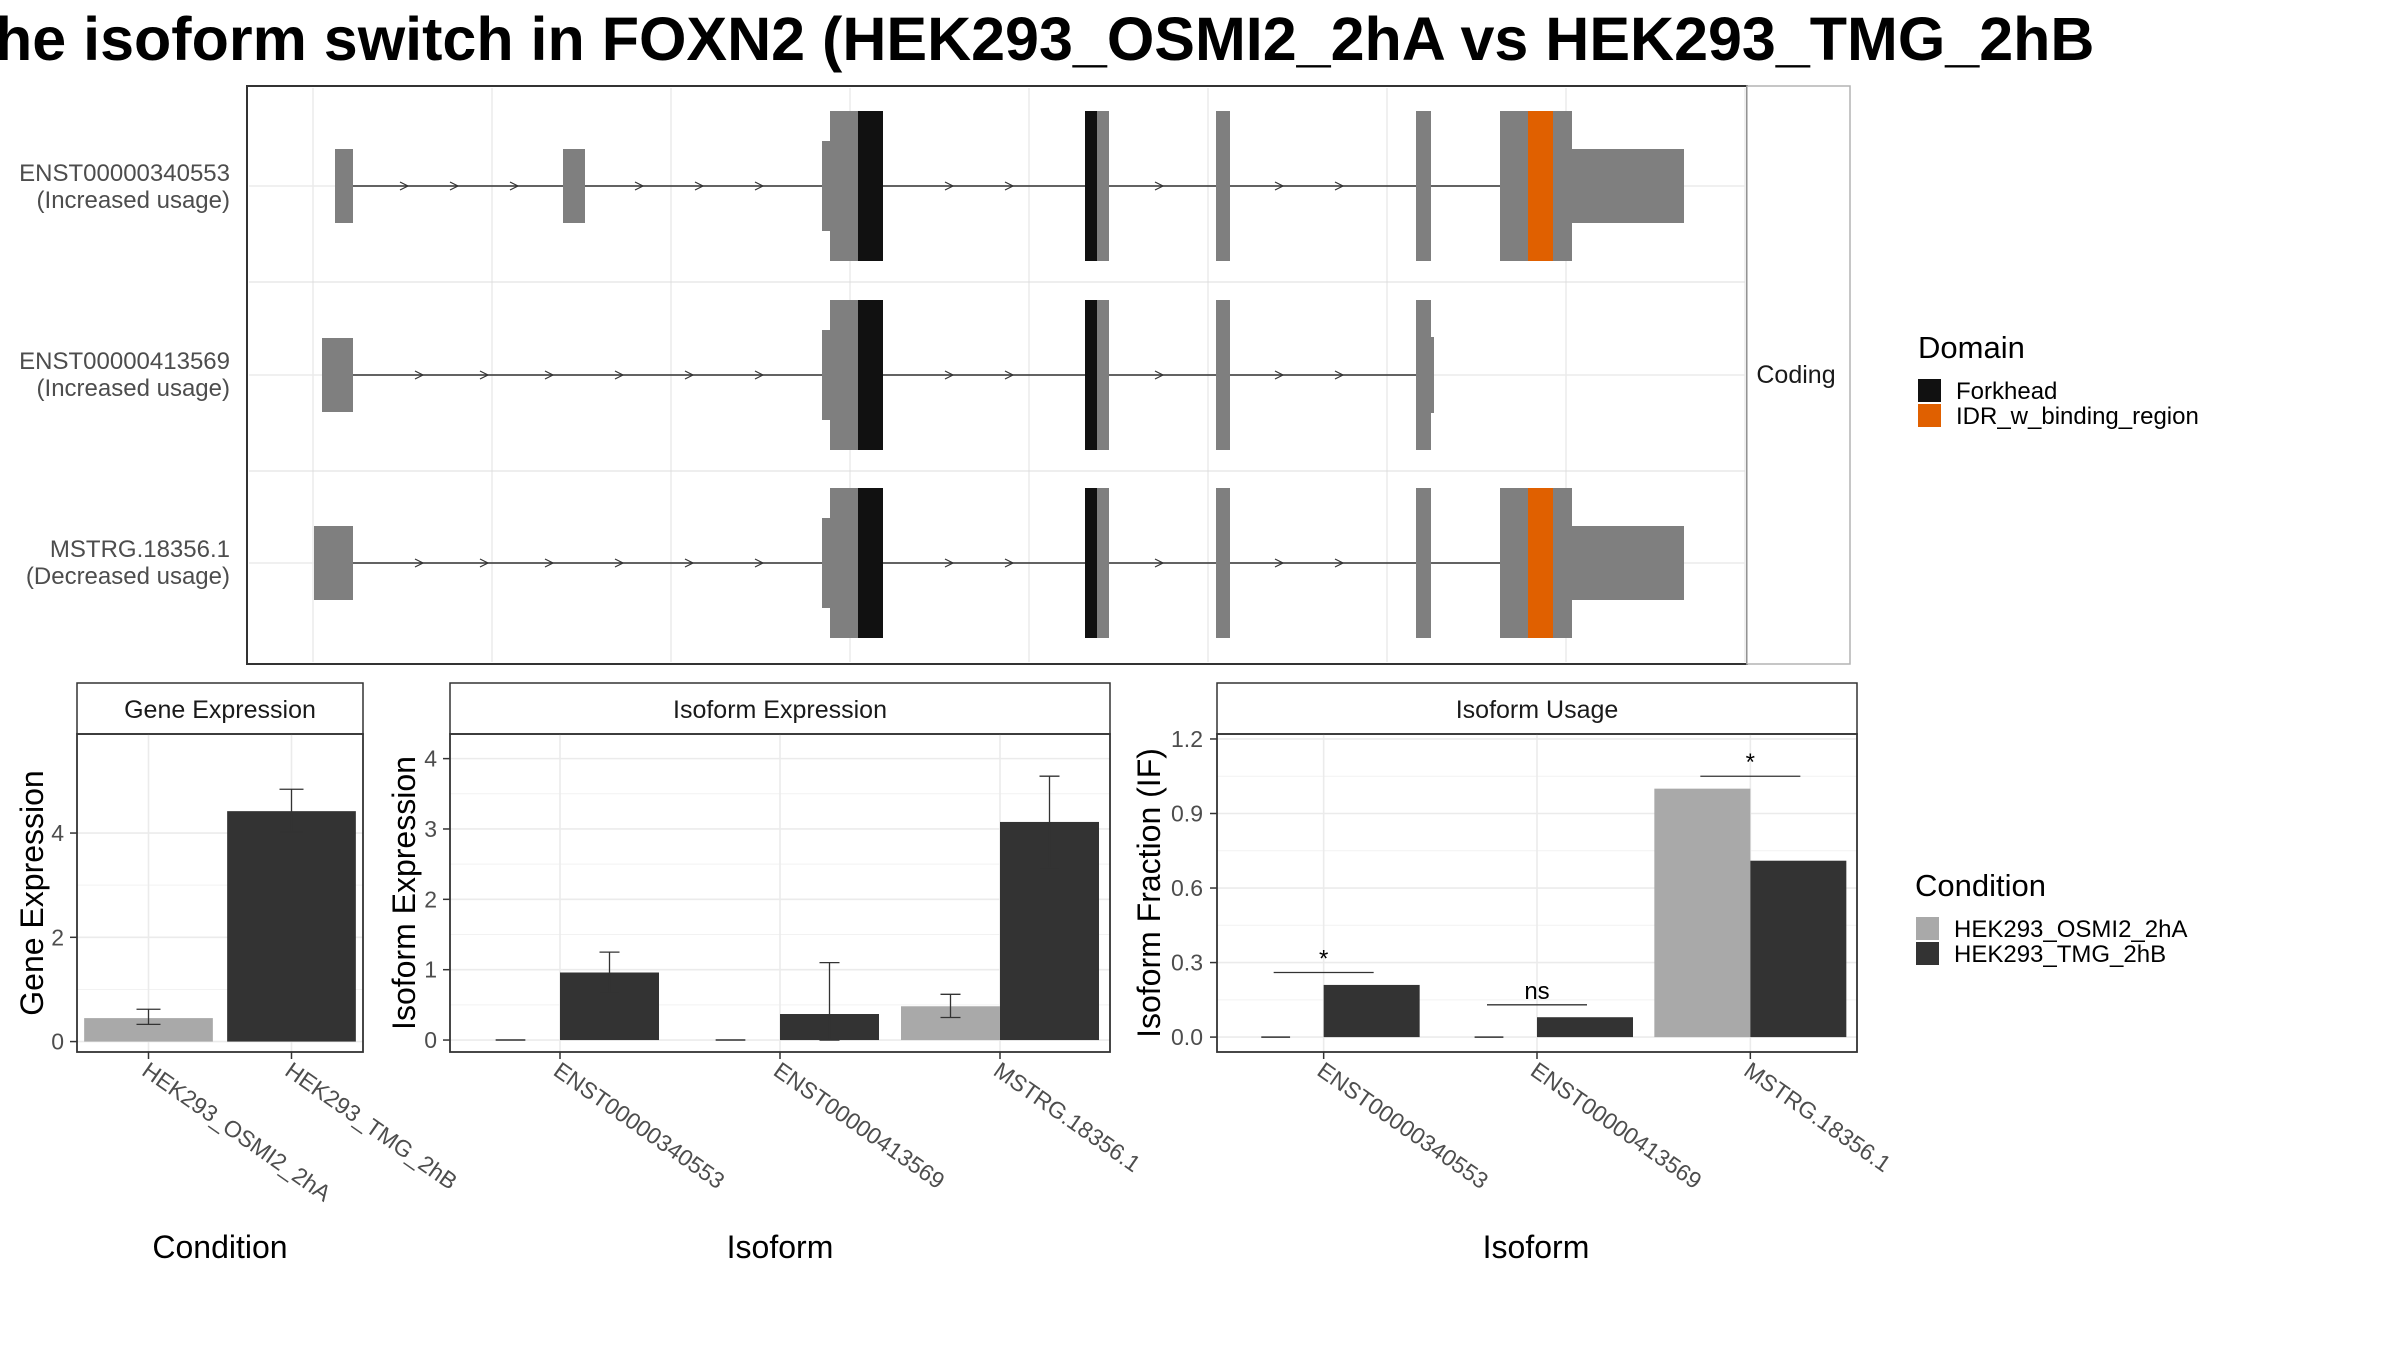 This screenshot has width=2400, height=1355. Describe the element at coordinates (124, 361) in the screenshot. I see `isoform-label-2-id: ENST00000413569` at that location.